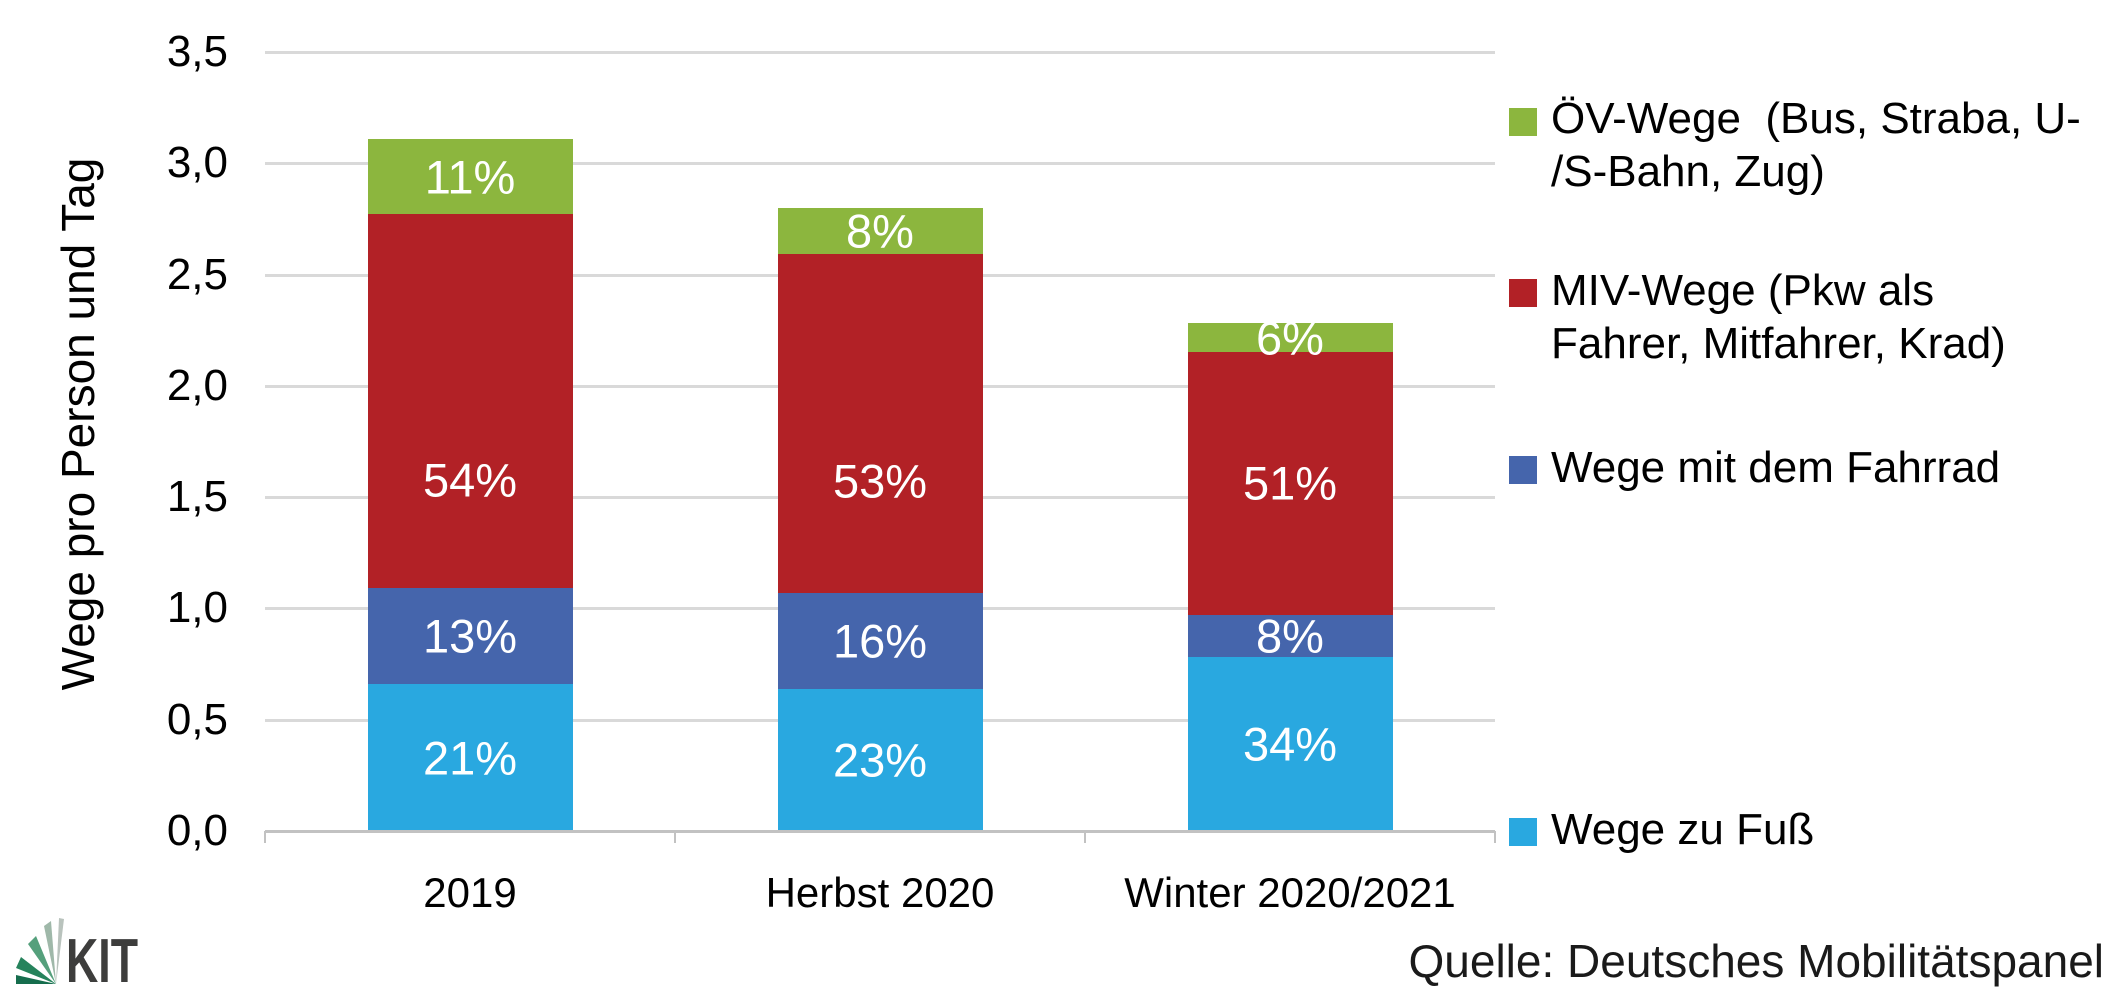  I want to click on bar-segment-label: 23%, so click(880, 760).